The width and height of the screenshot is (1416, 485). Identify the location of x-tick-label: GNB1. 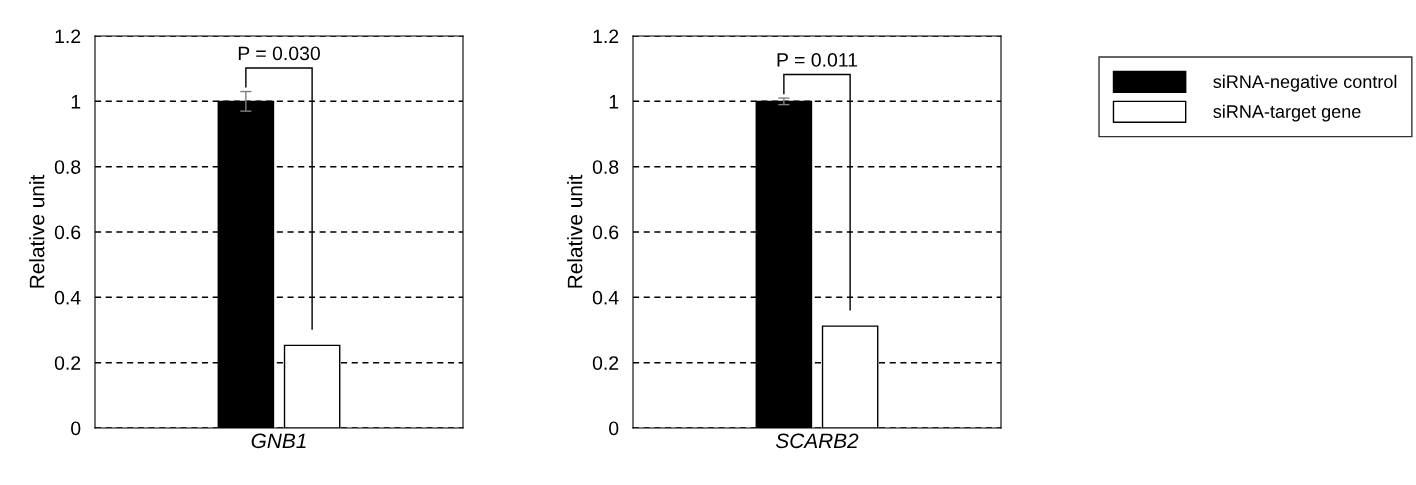
(278, 441).